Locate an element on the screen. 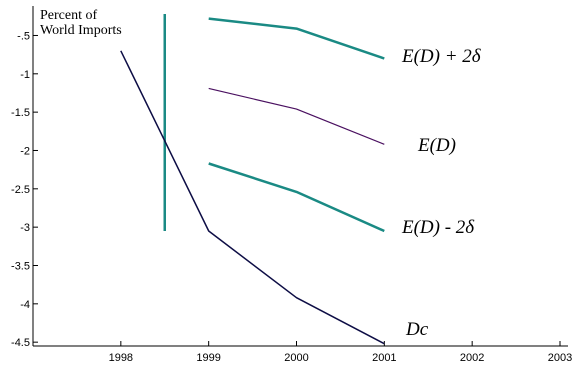  y-tick-label: -3 is located at coordinates (25, 228).